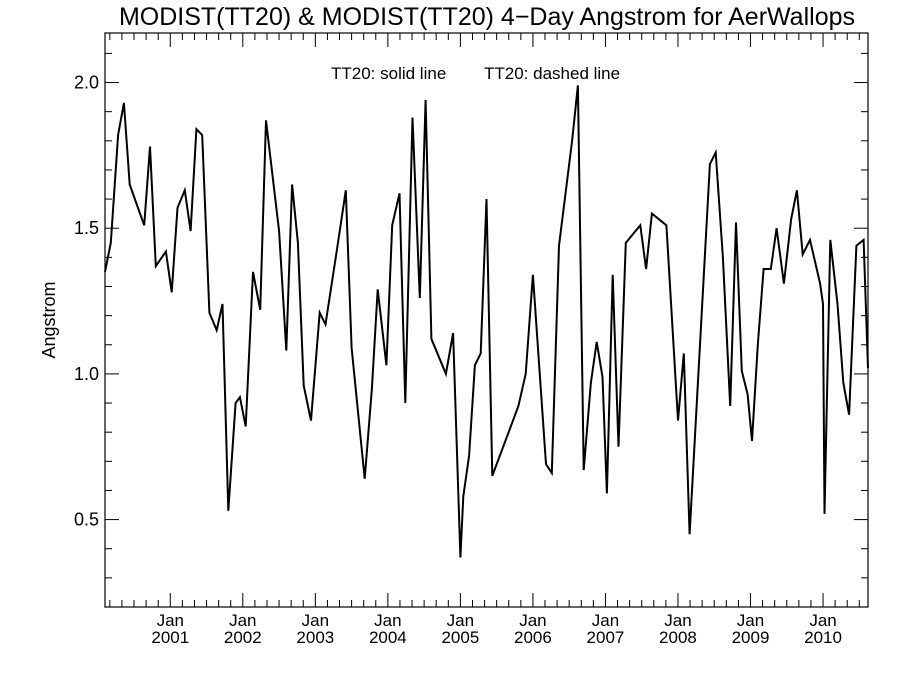 This screenshot has height=675, width=900. I want to click on x-tick-year-label: 2006, so click(533, 637).